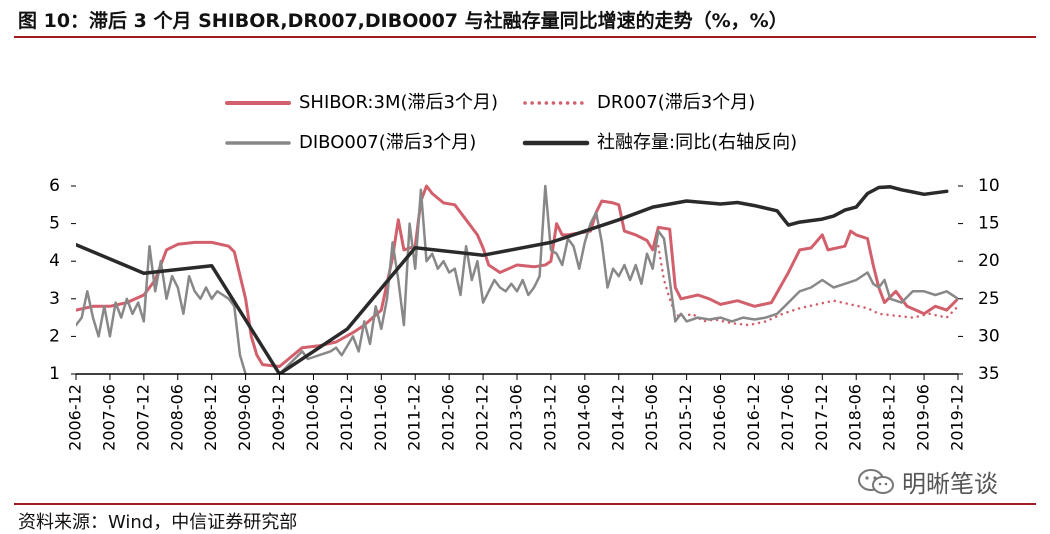 The height and width of the screenshot is (534, 1050). I want to click on x-tick-label: 2014-12, so click(617, 417).